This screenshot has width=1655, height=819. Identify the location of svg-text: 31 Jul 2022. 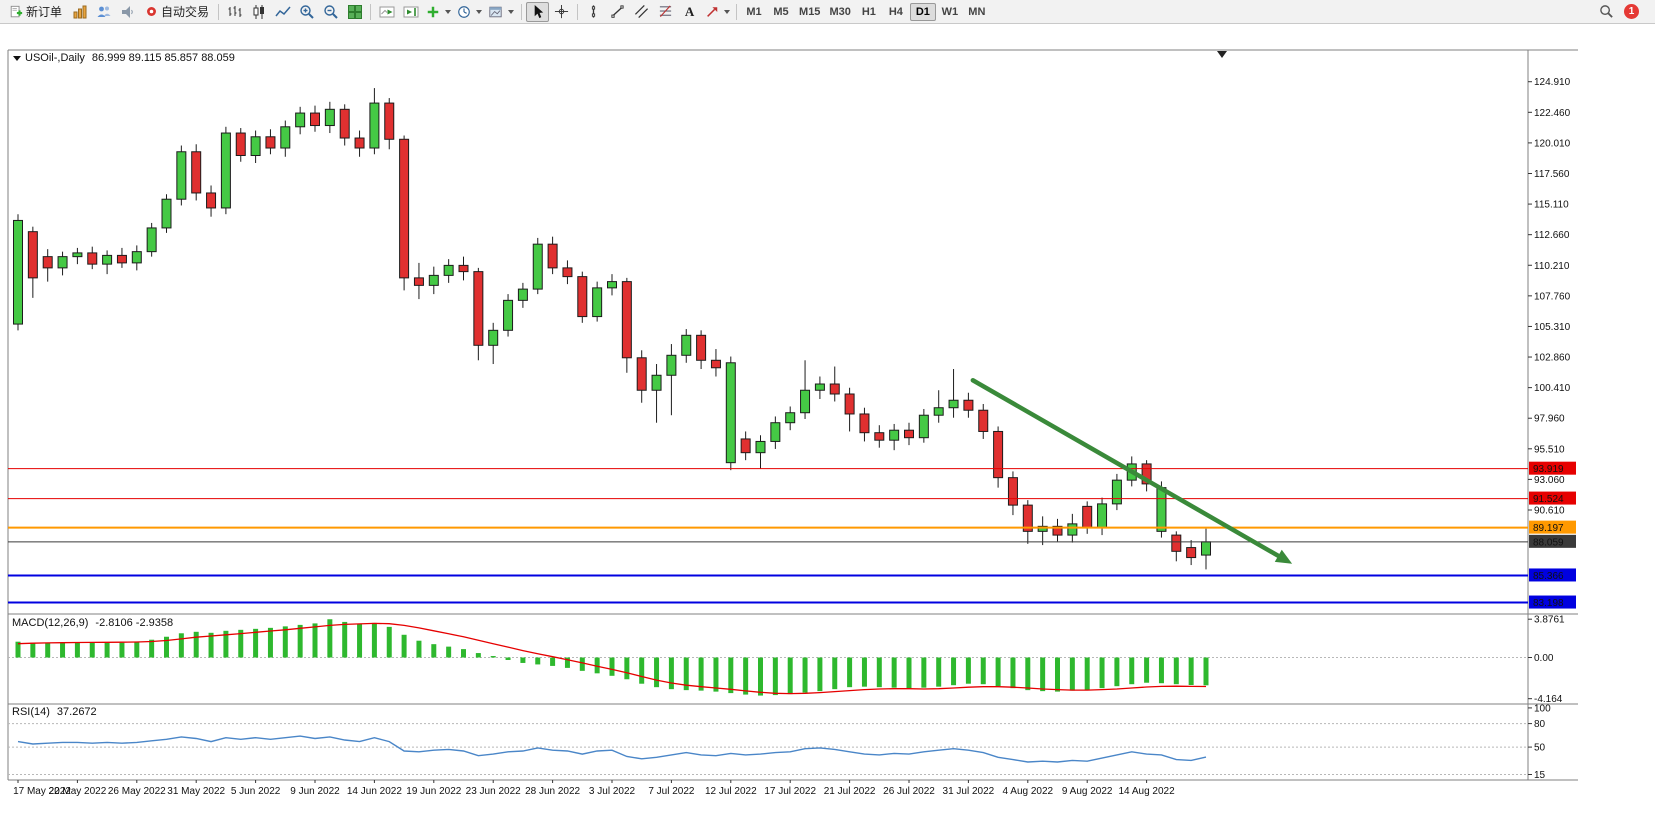
(969, 791).